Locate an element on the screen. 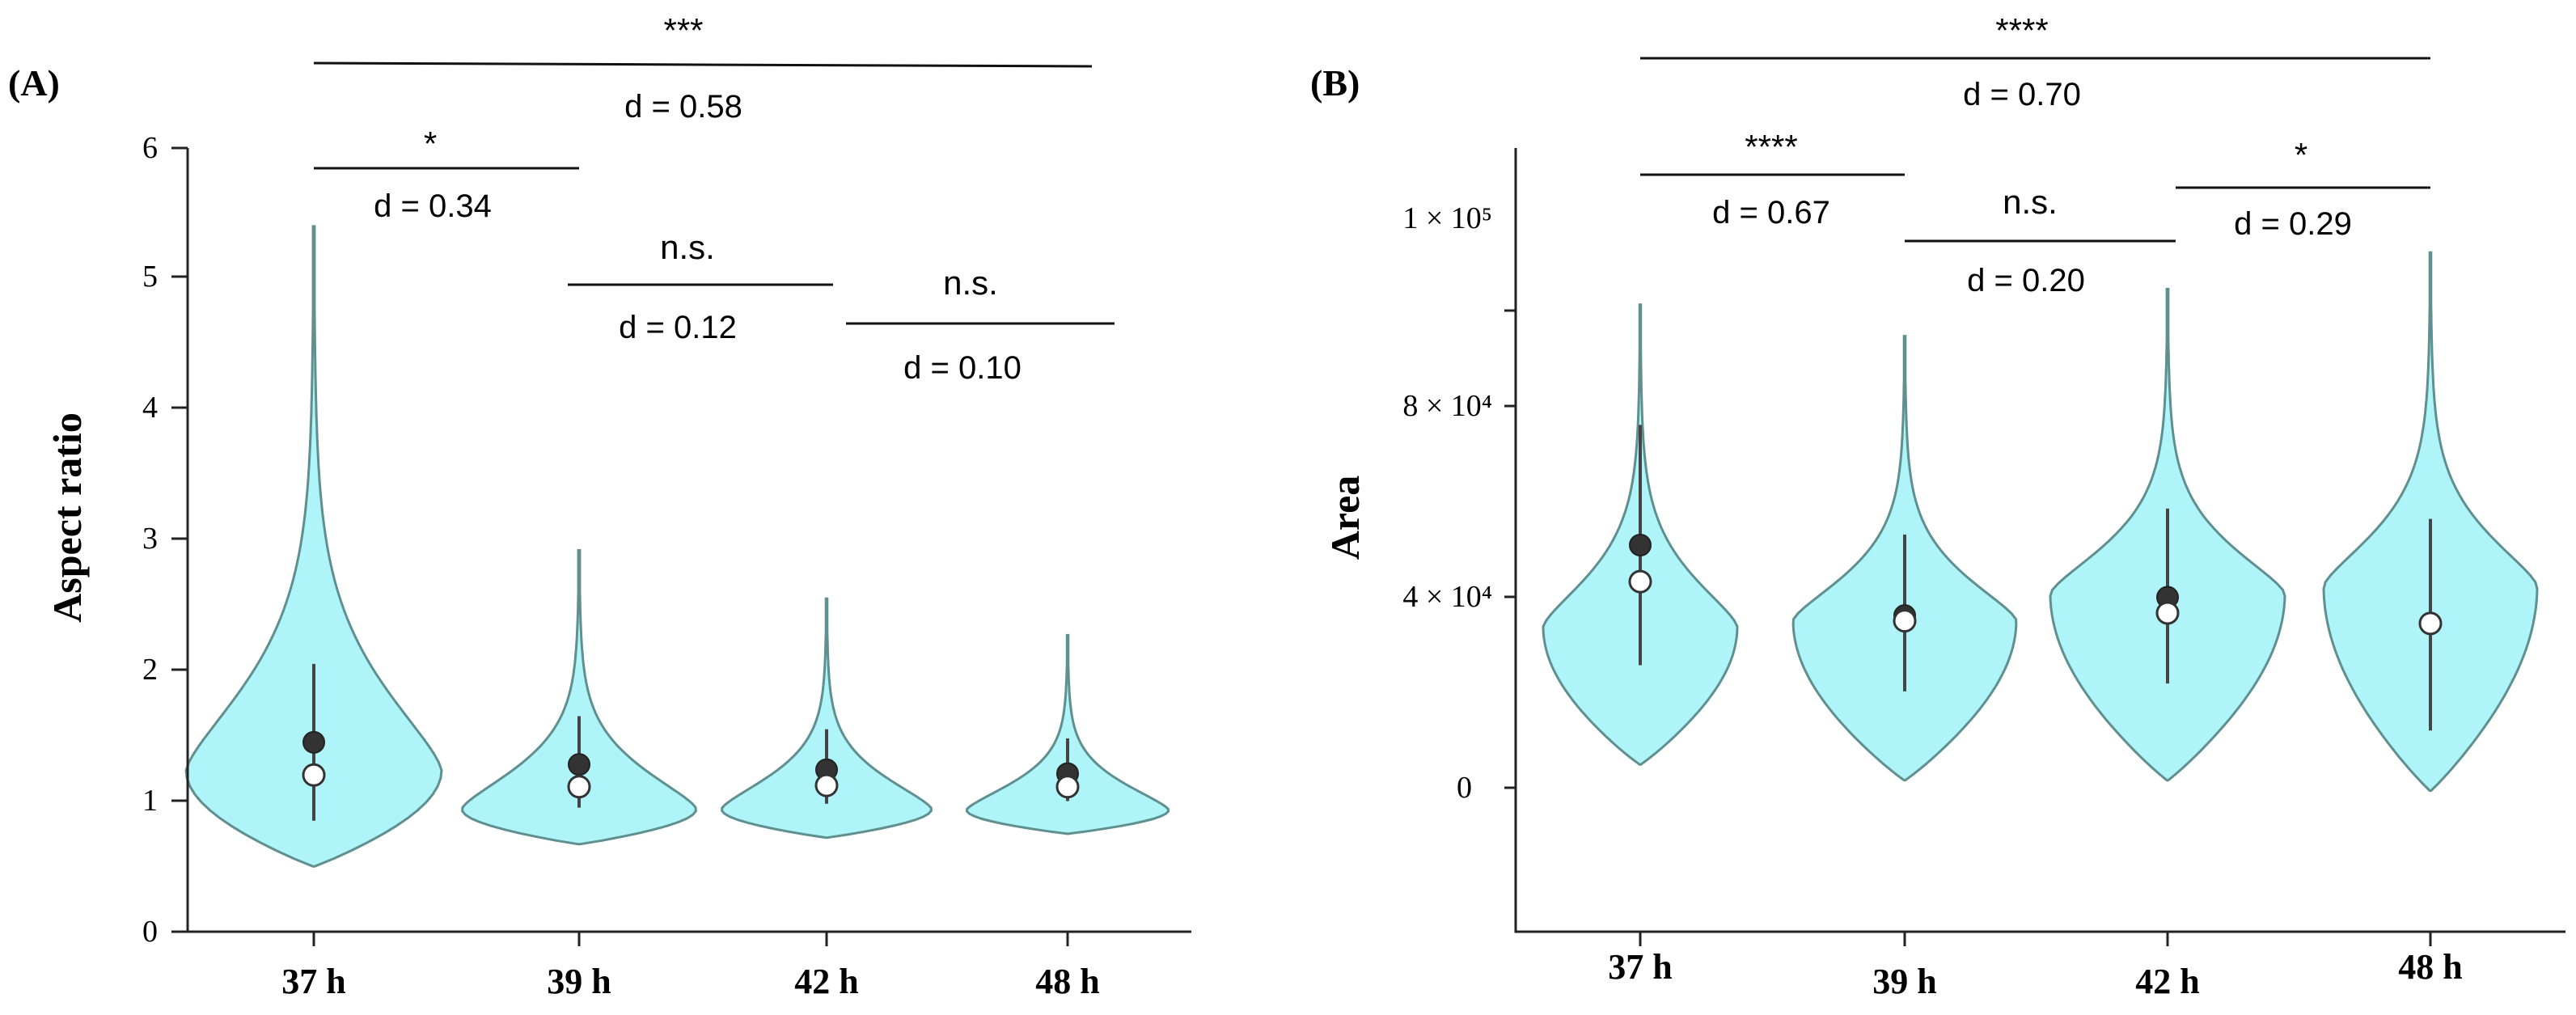 This screenshot has width=2576, height=1015. panel-b-ytick-label-3: 1 × 10⁵ is located at coordinates (1447, 218).